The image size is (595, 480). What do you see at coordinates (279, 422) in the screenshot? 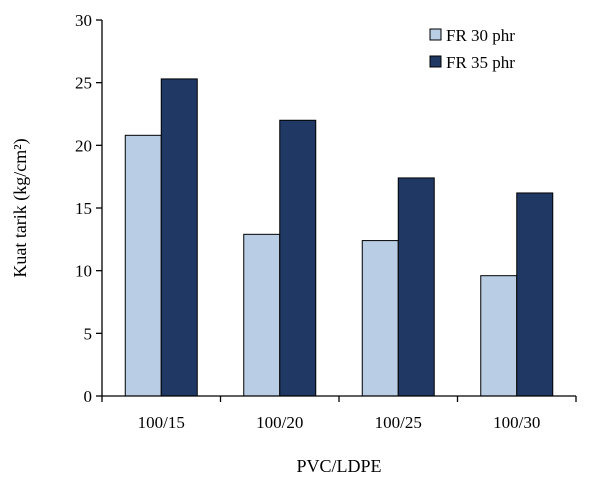
I see `x-tick-label: 100/20` at bounding box center [279, 422].